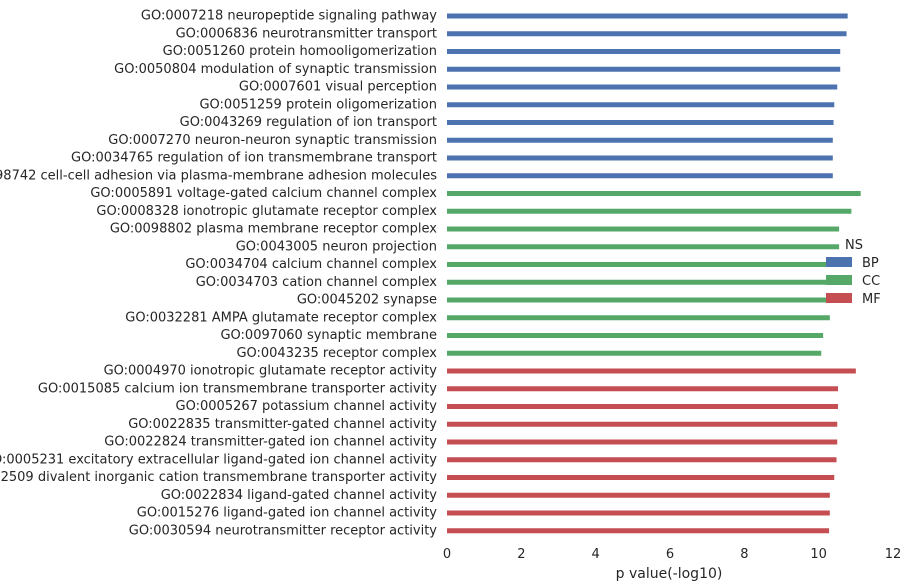 This screenshot has height=587, width=907. Describe the element at coordinates (870, 263) in the screenshot. I see `legend-label-bp: BP` at that location.